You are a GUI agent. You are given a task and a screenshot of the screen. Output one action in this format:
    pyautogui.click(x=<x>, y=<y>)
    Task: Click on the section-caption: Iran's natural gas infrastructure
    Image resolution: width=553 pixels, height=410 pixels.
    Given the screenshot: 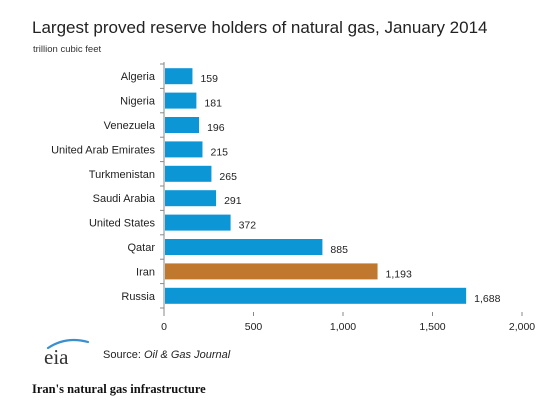 What is the action you would take?
    pyautogui.click(x=119, y=389)
    